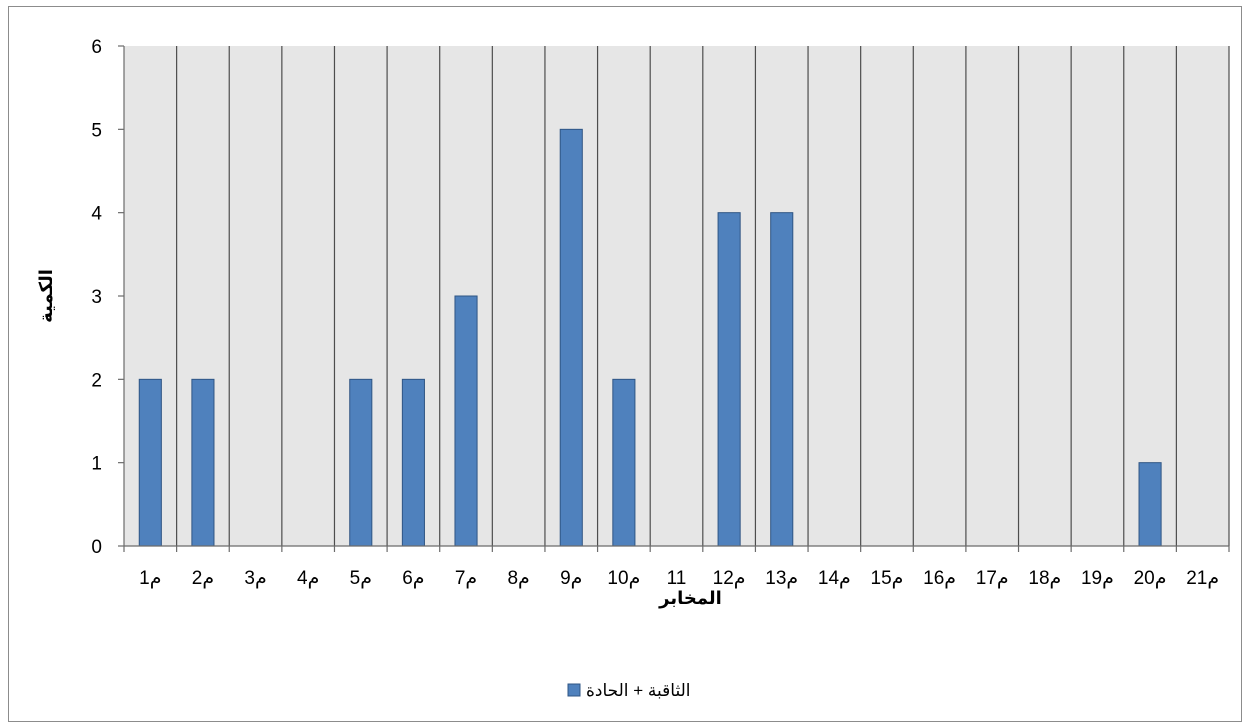  What do you see at coordinates (939, 578) in the screenshot?
I see `x-tick-label: م16` at bounding box center [939, 578].